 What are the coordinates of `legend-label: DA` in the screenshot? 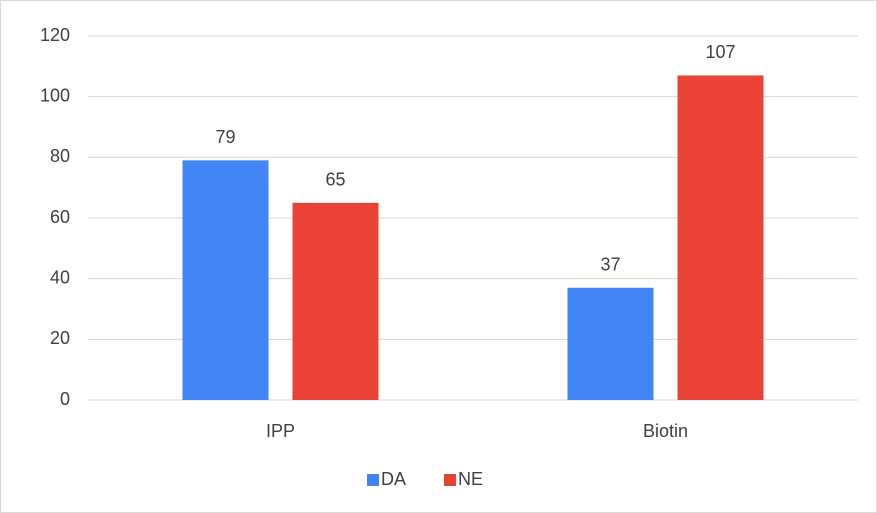 It's located at (393, 479).